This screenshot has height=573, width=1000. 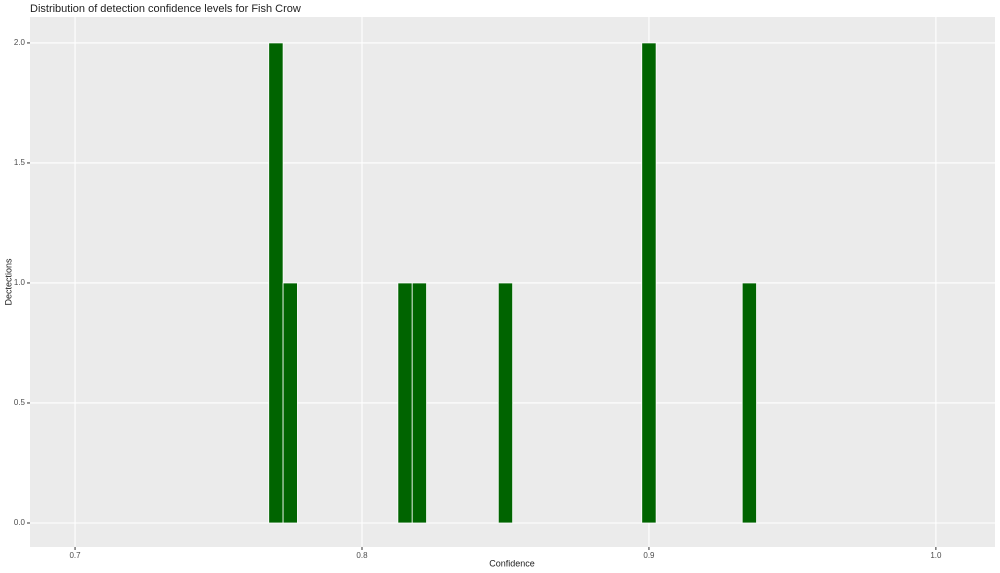 I want to click on y-tick-label: 1.5, so click(x=20, y=162).